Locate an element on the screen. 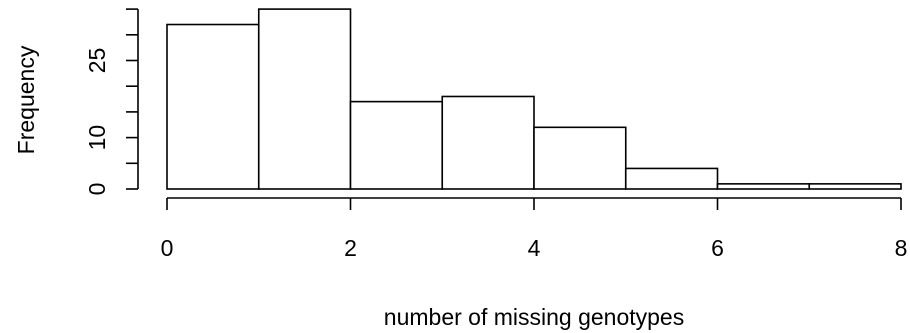  y-tick-label: 10 is located at coordinates (97, 138).